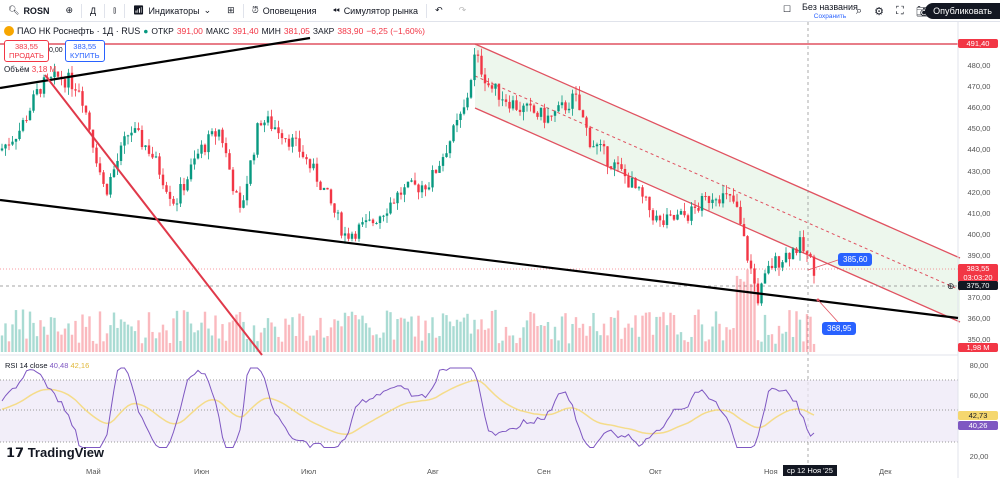 The height and width of the screenshot is (478, 1000). Describe the element at coordinates (255, 10) in the screenshot. I see `alarm-icon: ⏰︎` at that location.